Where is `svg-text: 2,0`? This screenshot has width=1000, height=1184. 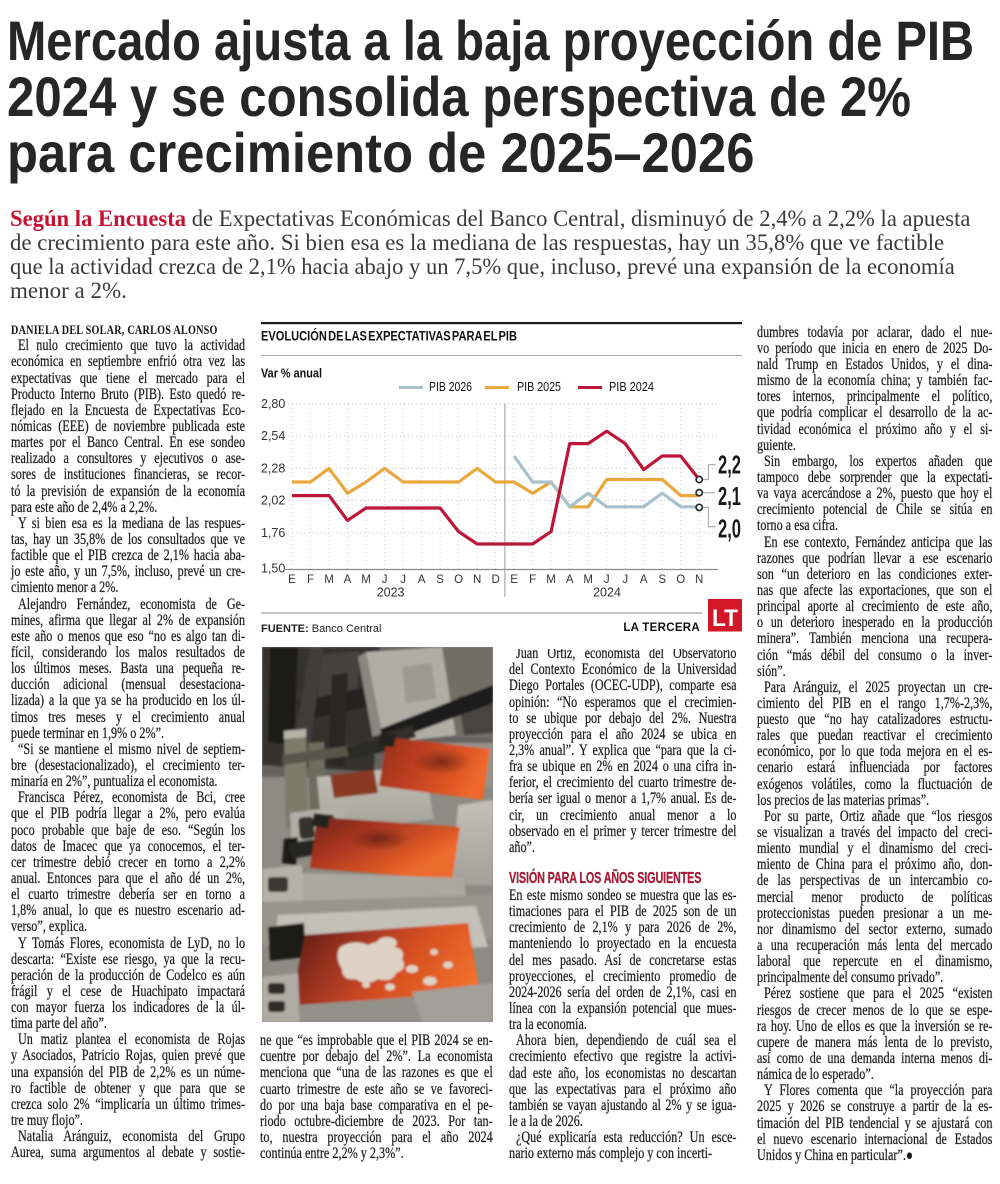 svg-text: 2,0 is located at coordinates (729, 529).